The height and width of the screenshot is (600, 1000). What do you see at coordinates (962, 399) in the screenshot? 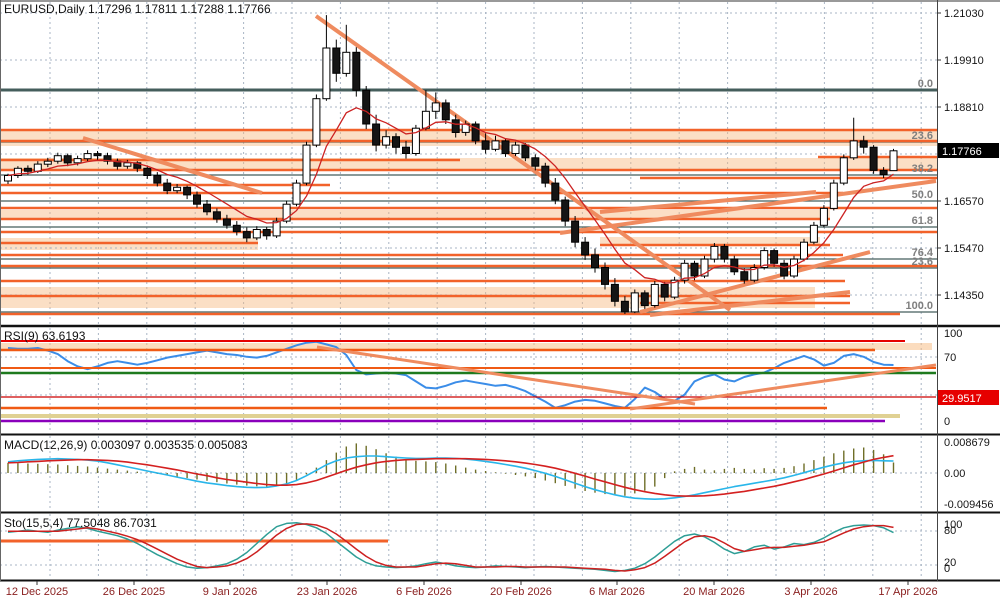
I see `rsi-level-tag-text: 29.9517` at bounding box center [962, 399].